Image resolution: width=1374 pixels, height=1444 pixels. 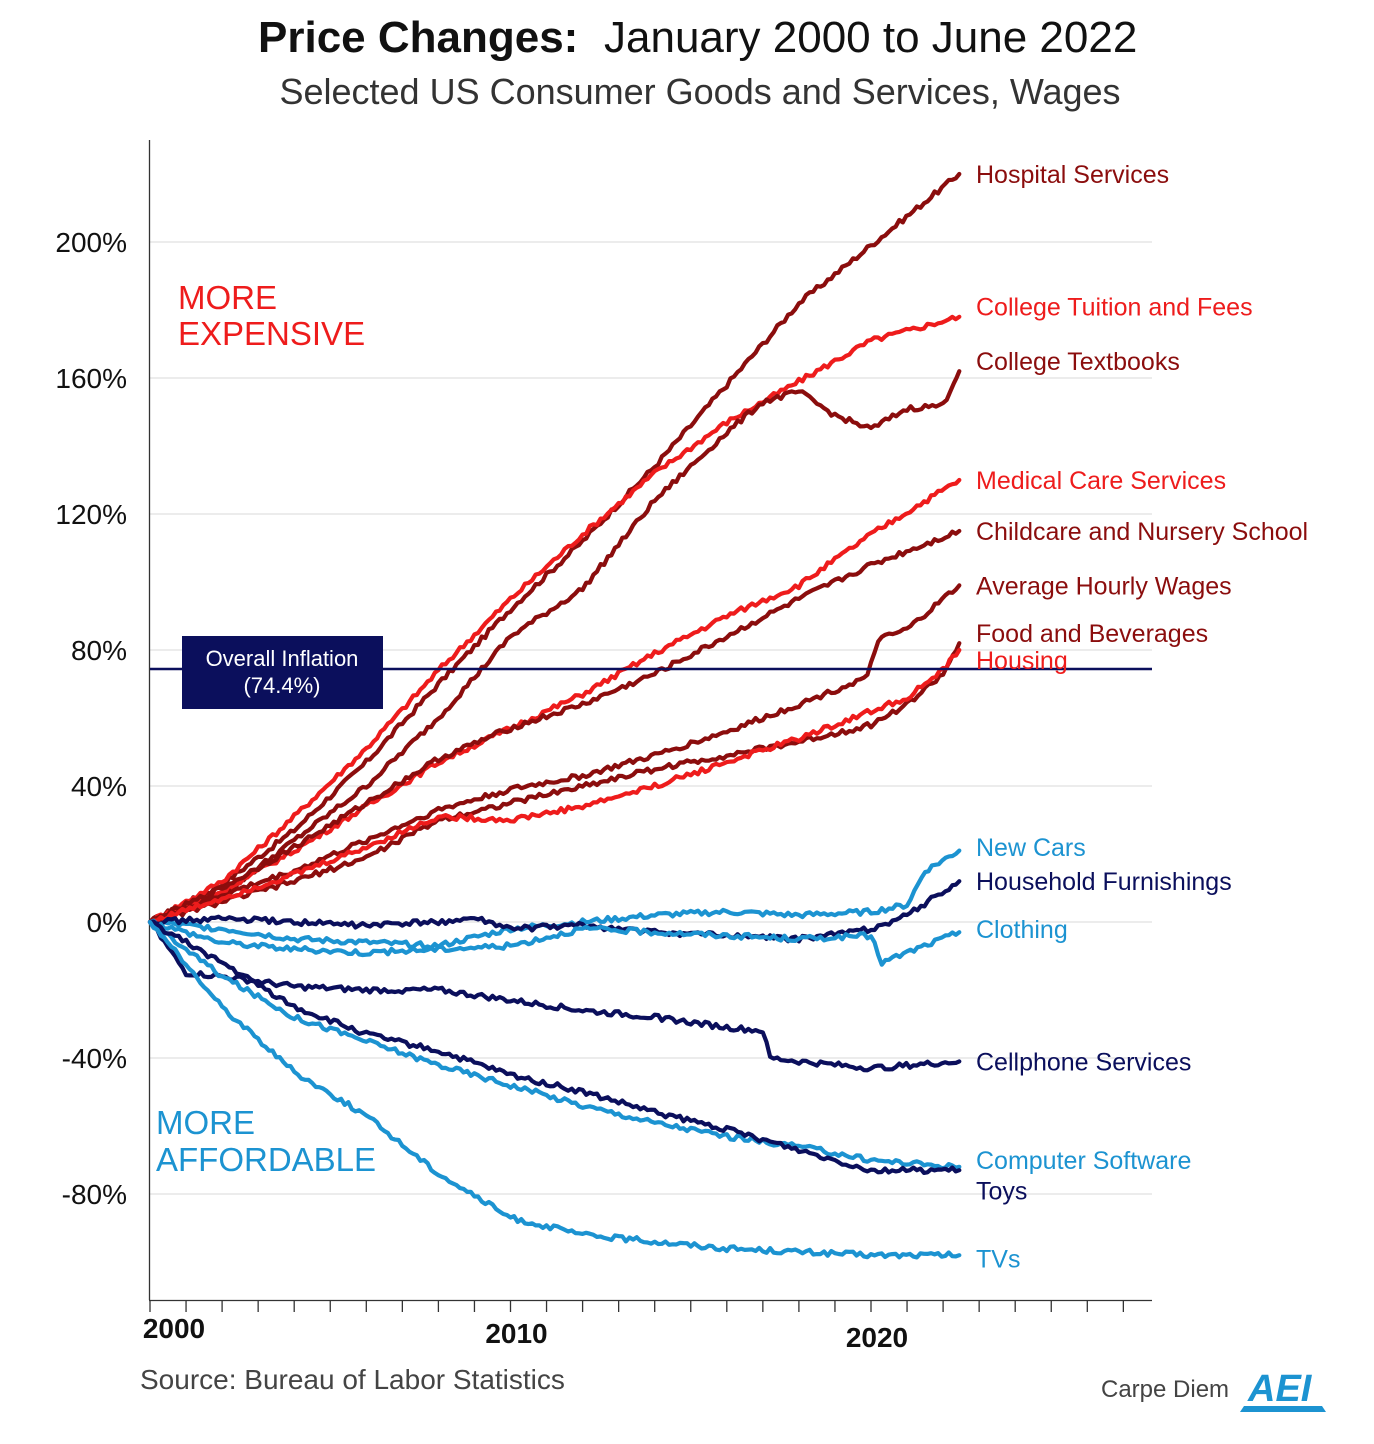 I want to click on source-note: Source: Bureau of Labor Statistics, so click(x=352, y=1379).